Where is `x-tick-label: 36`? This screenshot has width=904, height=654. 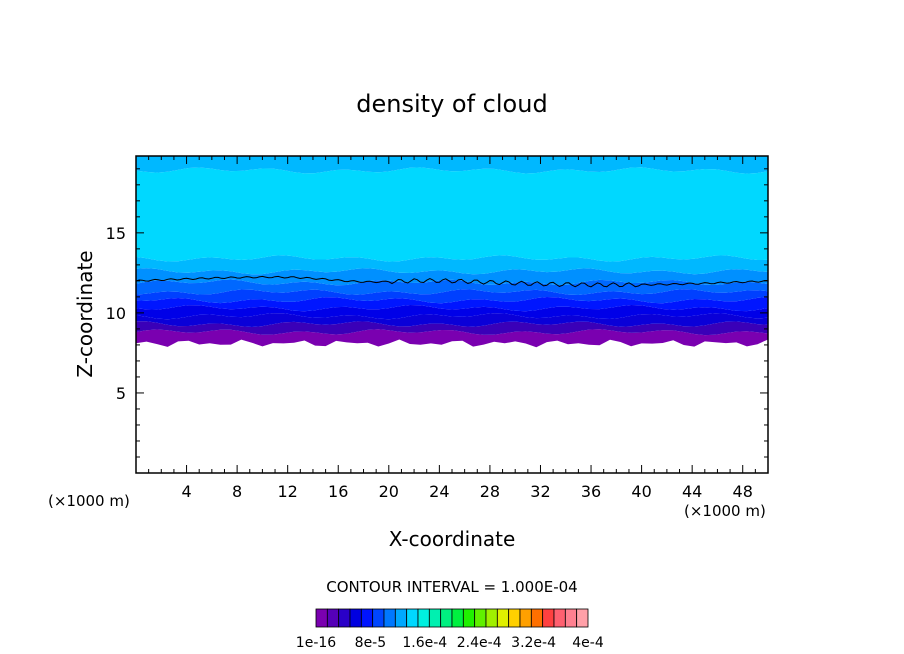 x-tick-label: 36 is located at coordinates (591, 491).